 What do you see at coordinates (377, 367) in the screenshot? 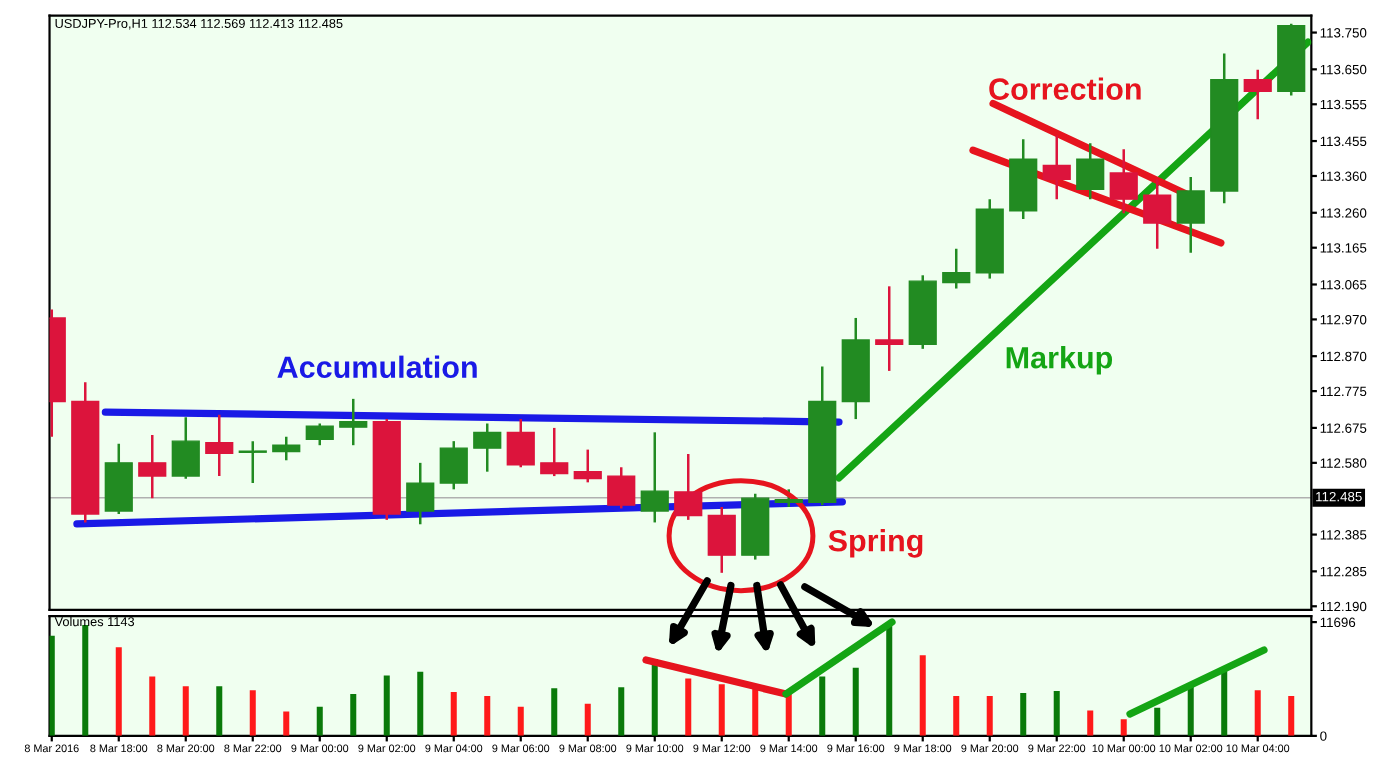
I see `annotation: Accumulation` at bounding box center [377, 367].